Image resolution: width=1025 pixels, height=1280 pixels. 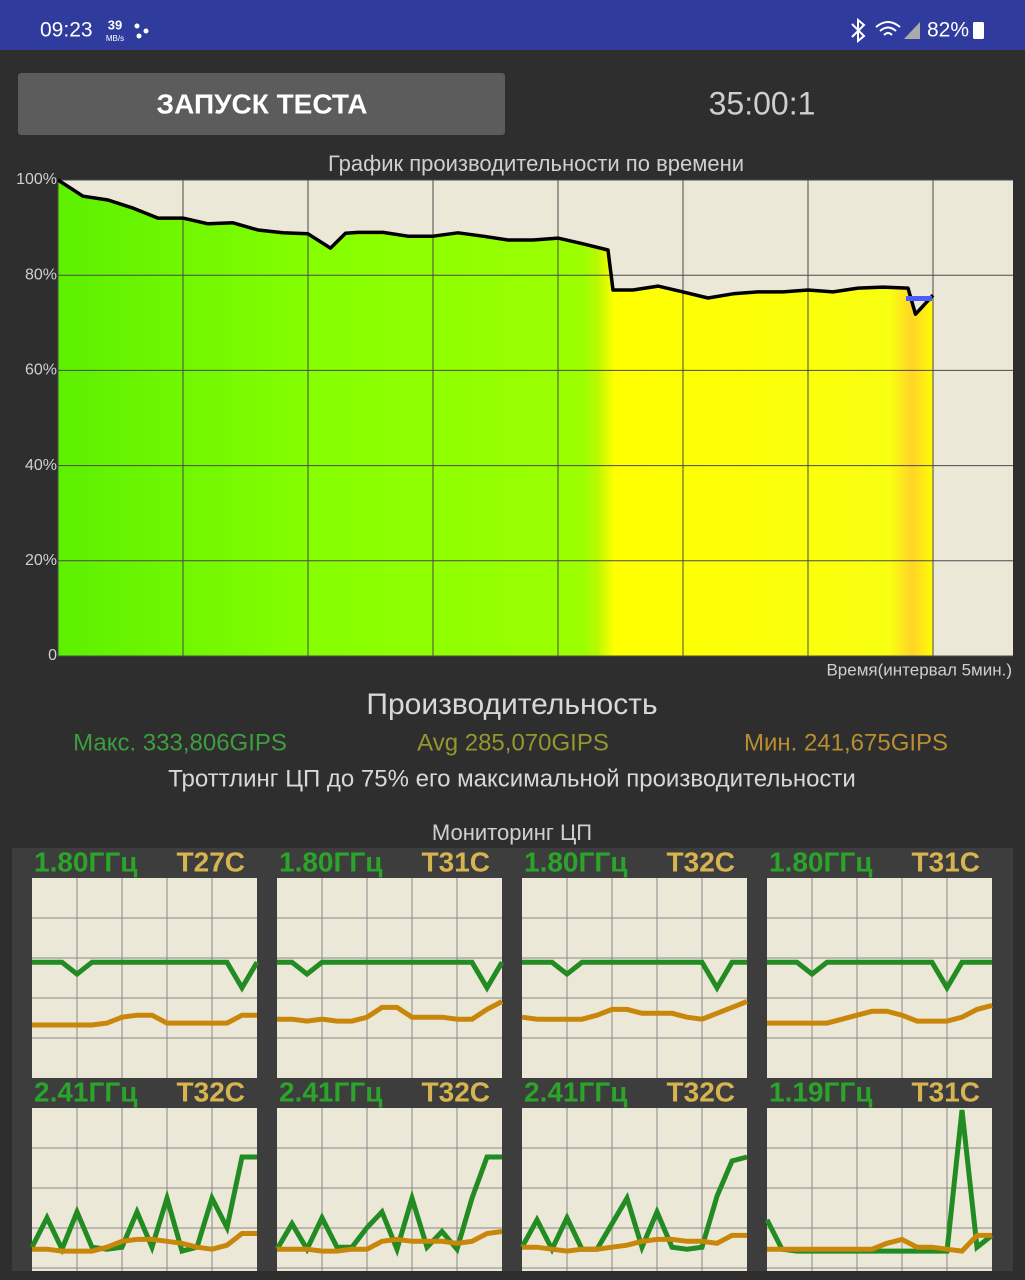 I want to click on y-tick-label: 100%, so click(x=36, y=179).